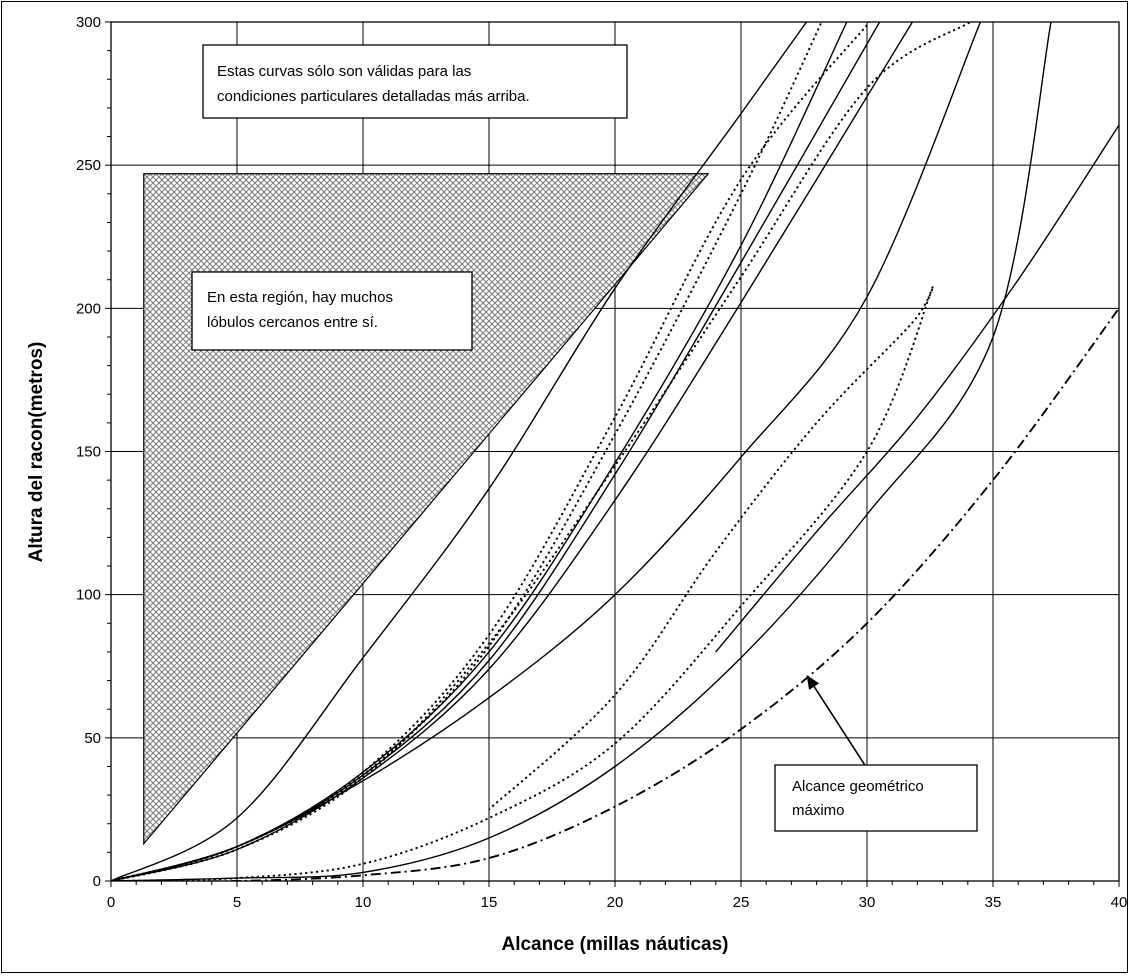 The width and height of the screenshot is (1131, 976). I want to click on annotation-arrow-head, so click(813, 682).